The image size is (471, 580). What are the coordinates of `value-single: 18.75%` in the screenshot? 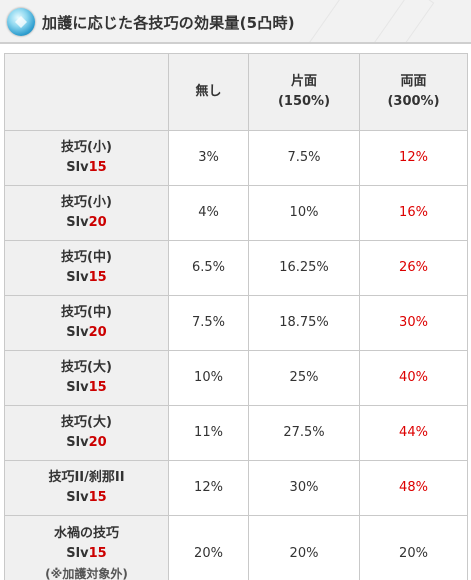 It's located at (304, 323).